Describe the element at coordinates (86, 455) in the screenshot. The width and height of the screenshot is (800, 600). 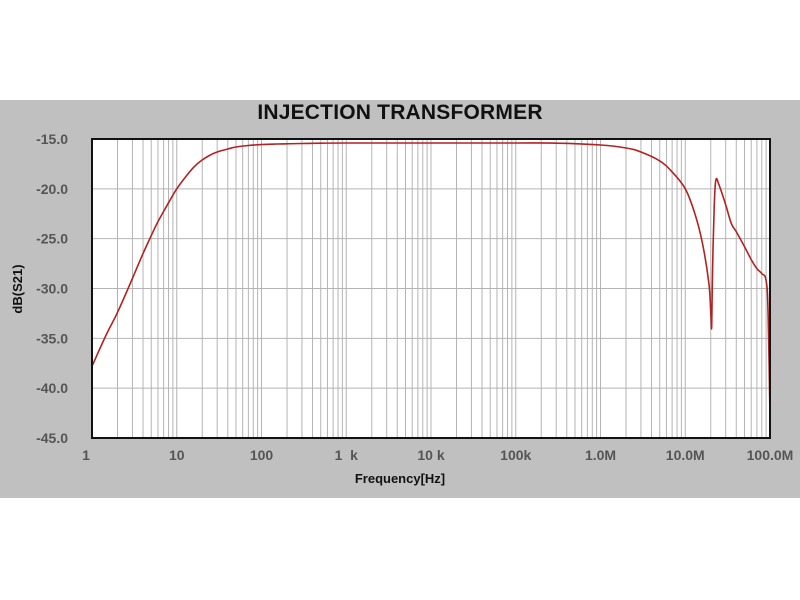
I see `x-tick-label: 1` at that location.